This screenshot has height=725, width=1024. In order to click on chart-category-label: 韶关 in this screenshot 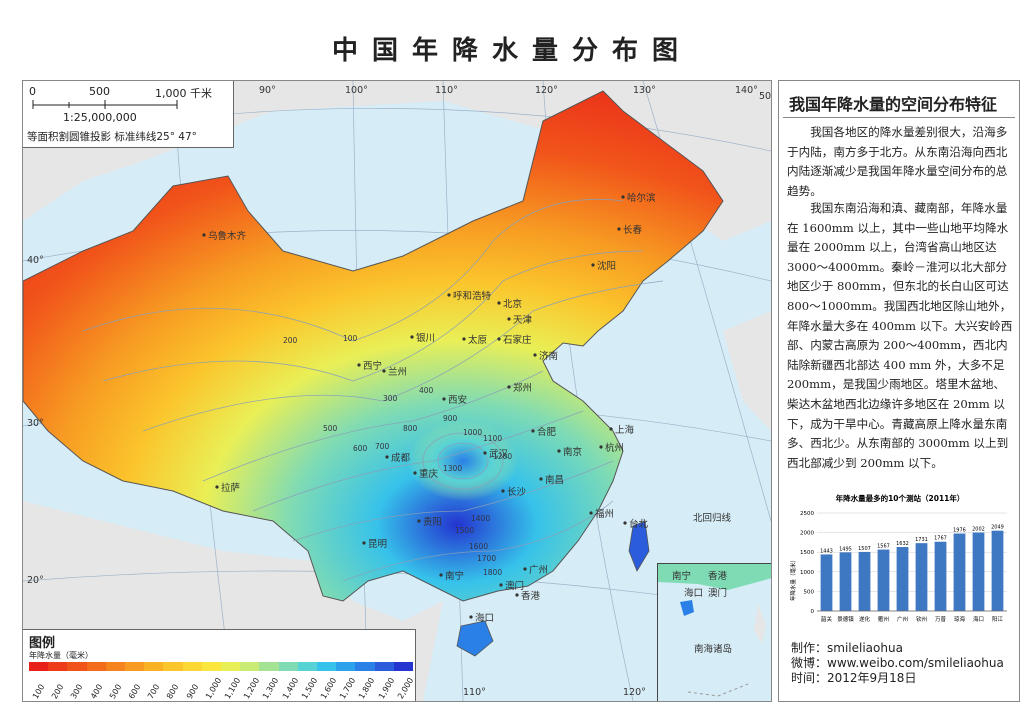, I will do `click(827, 619)`.